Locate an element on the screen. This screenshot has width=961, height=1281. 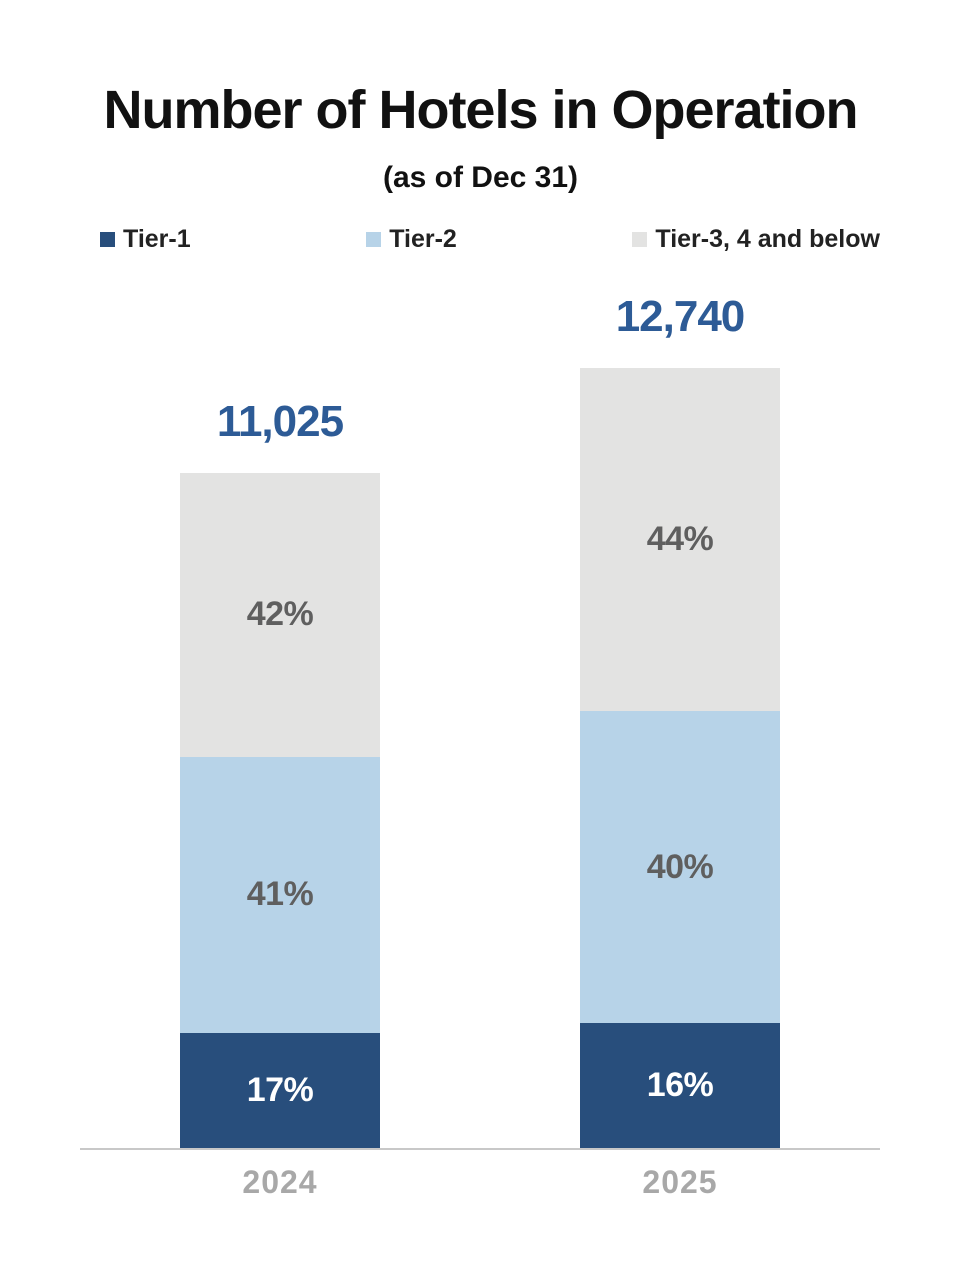
segment-label-2024-tier3: 42% is located at coordinates (280, 614).